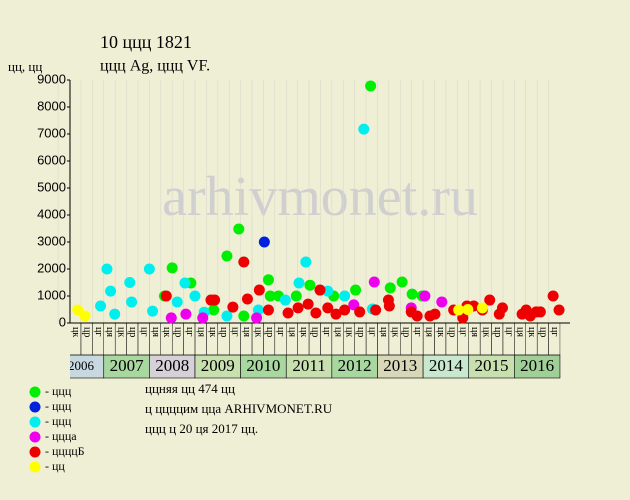 The height and width of the screenshot is (500, 630). What do you see at coordinates (25, 66) in the screenshot?
I see `y-axis-label: цц, цц` at bounding box center [25, 66].